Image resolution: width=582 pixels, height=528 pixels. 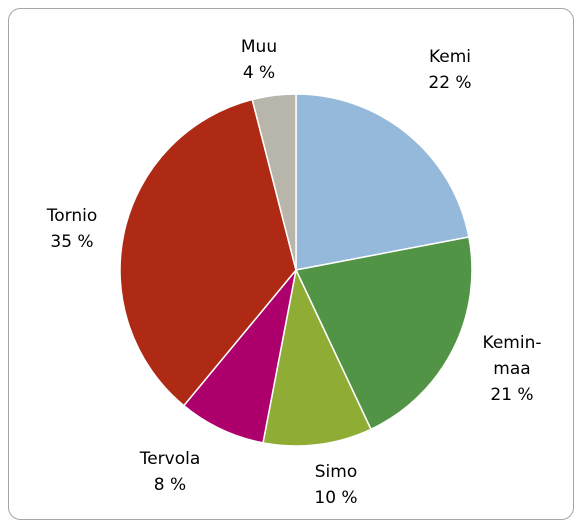 I want to click on category-label: Kemin- maa, so click(x=512, y=356).